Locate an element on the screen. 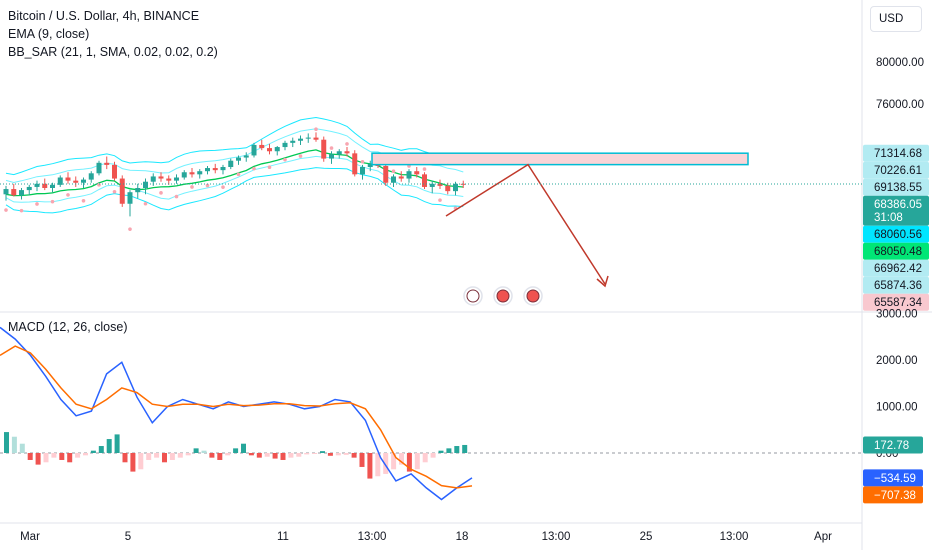  macd-axis-label-bg is located at coordinates (893, 445).